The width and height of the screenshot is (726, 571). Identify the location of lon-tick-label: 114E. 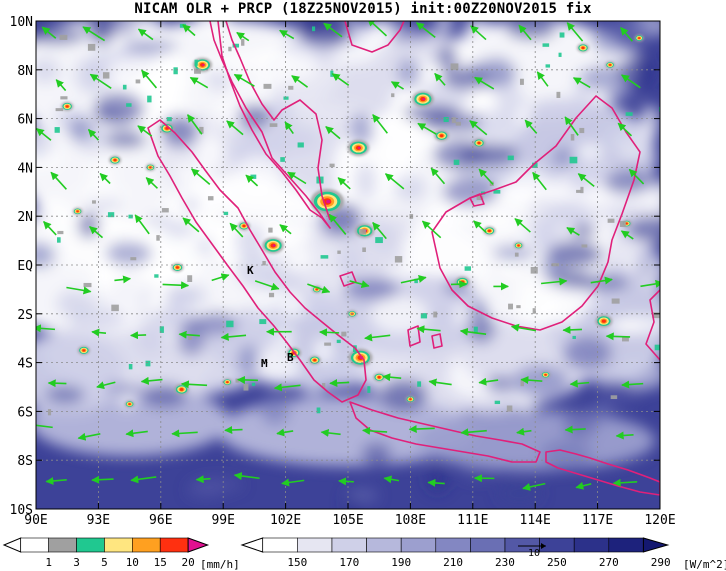
(535, 520).